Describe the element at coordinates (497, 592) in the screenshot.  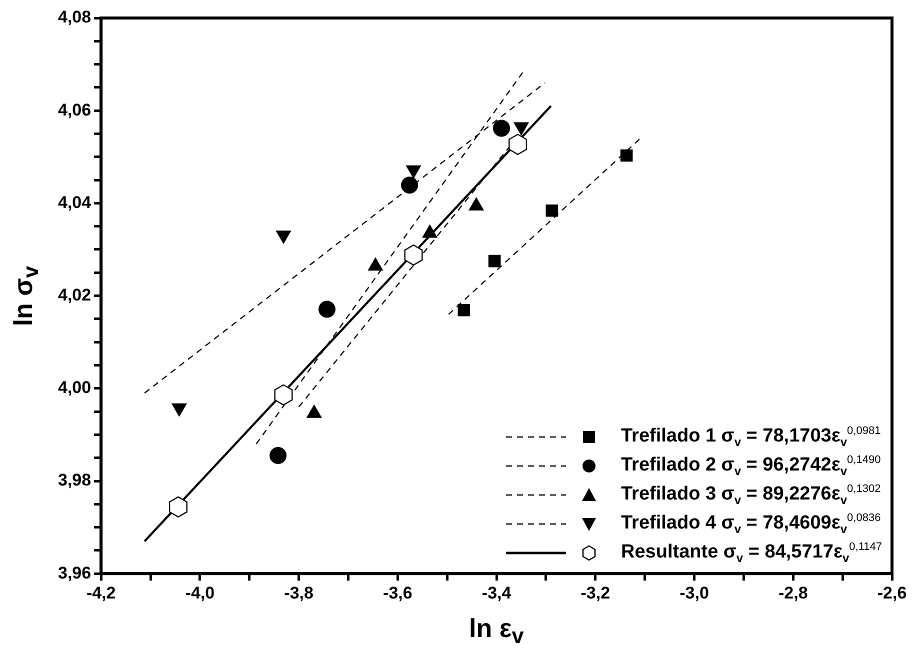
I see `x-tick-label: -3,4` at that location.